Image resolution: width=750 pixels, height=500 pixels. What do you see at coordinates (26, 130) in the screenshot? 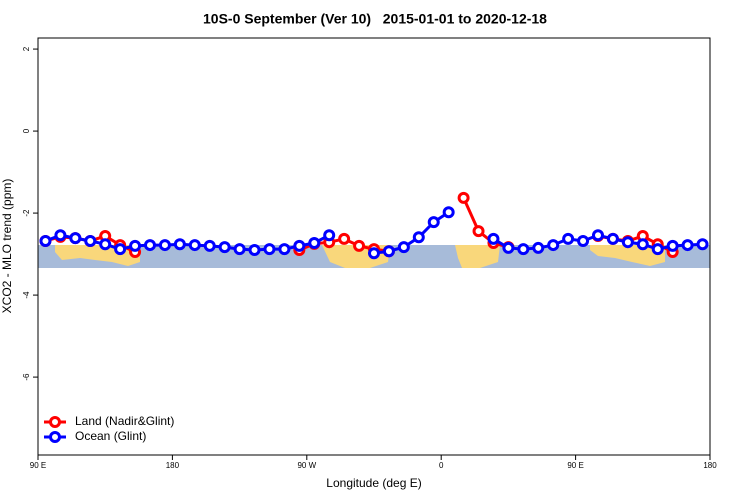
I see `y-tick-label: 0` at bounding box center [26, 130].